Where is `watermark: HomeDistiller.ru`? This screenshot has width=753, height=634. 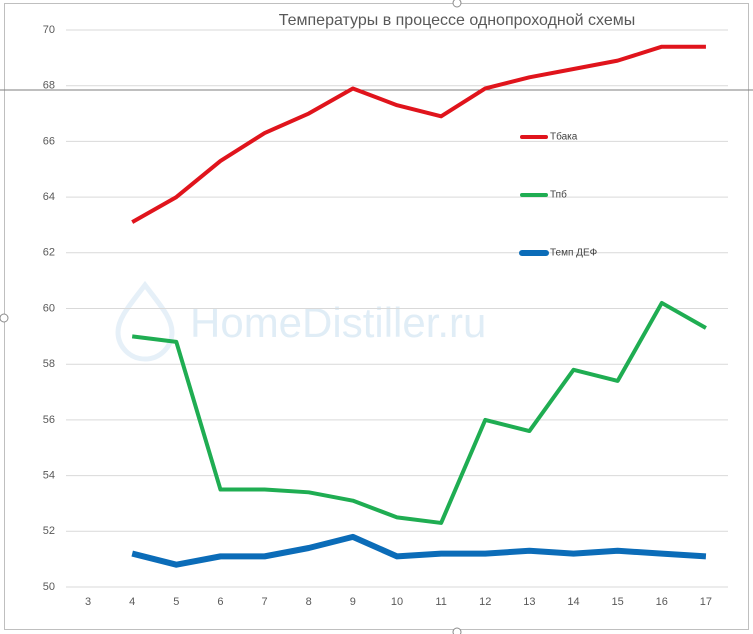 watermark: HomeDistiller.ru is located at coordinates (338, 322).